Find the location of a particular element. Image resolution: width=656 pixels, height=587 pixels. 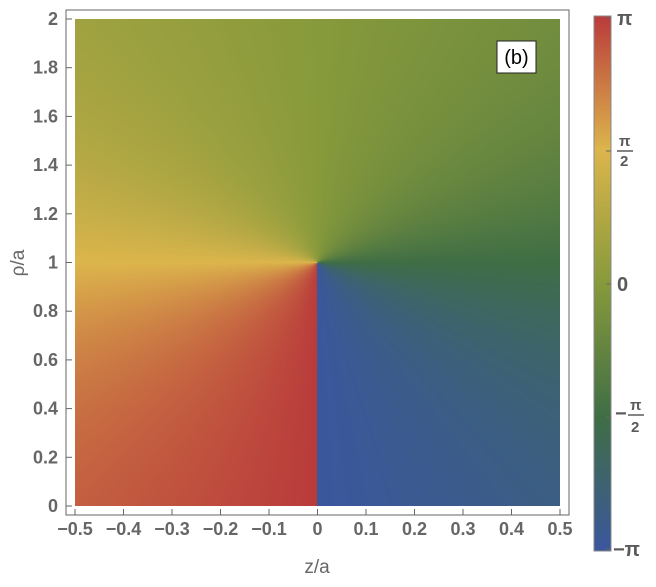

colorbar-label-neg-pi: −π is located at coordinates (626, 550).